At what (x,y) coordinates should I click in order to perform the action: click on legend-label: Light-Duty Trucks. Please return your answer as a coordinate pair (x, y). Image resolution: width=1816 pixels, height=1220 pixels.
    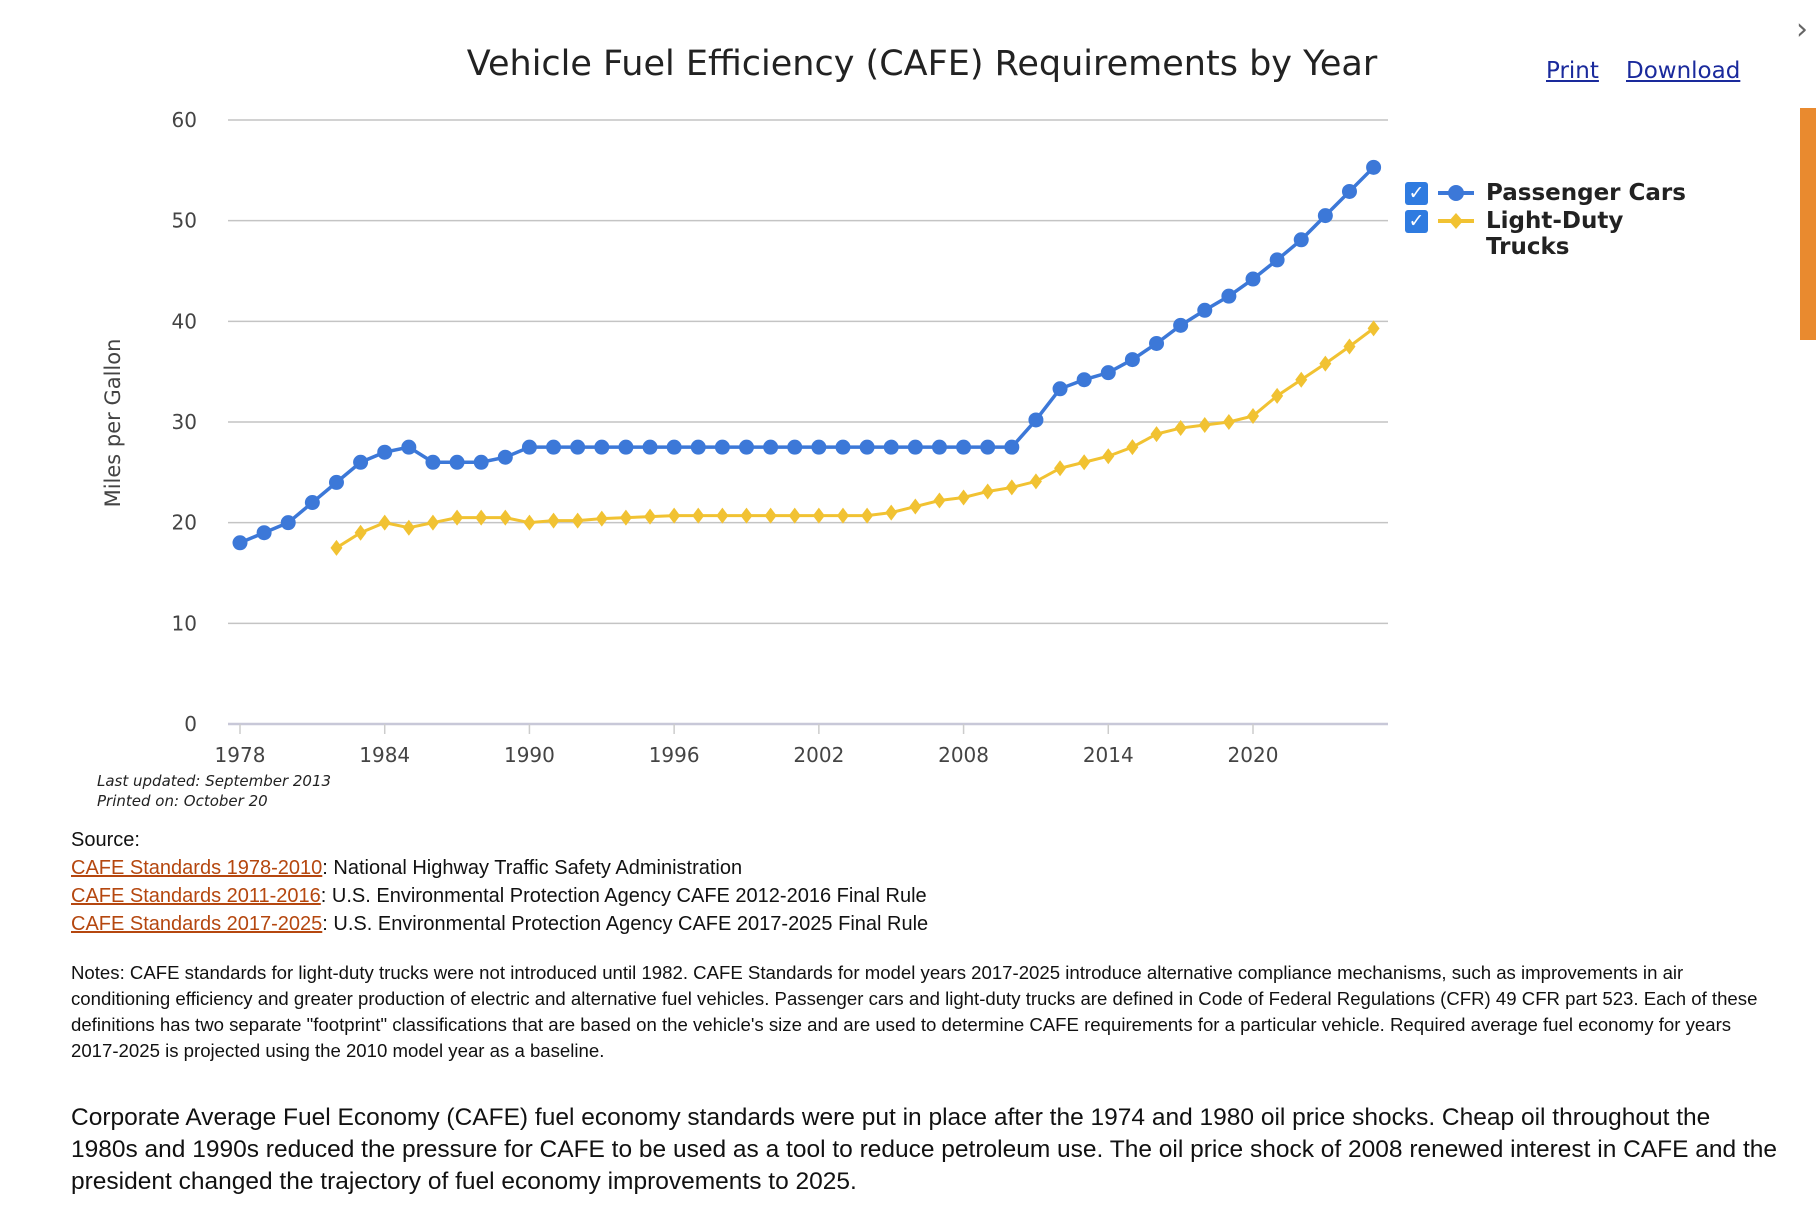
    Looking at the image, I should click on (1555, 234).